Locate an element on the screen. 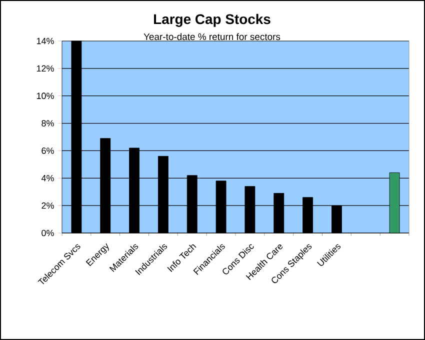  y-tick-label: 6% is located at coordinates (48, 151).